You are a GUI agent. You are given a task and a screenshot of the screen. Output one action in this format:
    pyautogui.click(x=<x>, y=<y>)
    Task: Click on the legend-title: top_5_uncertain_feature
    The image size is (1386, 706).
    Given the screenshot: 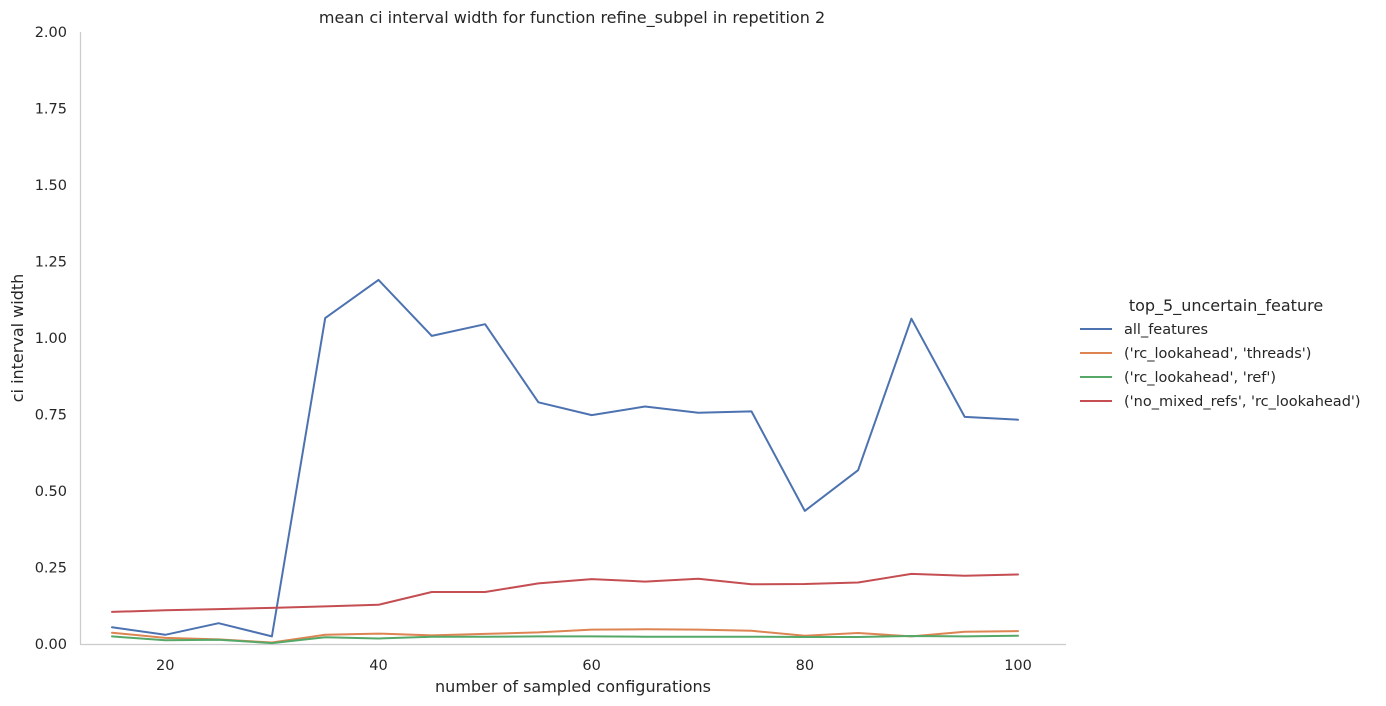 What is the action you would take?
    pyautogui.click(x=1226, y=306)
    